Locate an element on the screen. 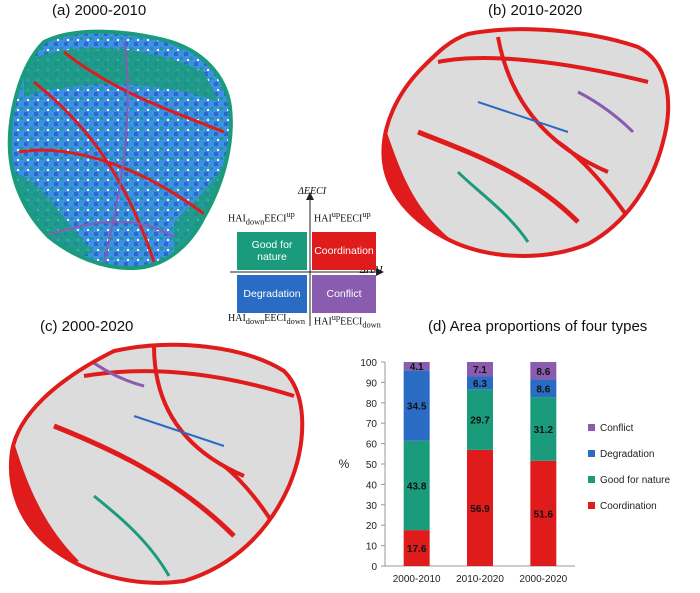 This screenshot has width=700, height=593. data-label: 56.9 is located at coordinates (480, 509).